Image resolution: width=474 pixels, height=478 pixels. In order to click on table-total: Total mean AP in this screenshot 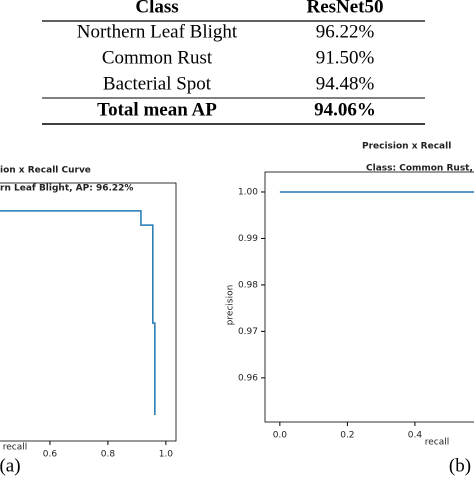, I will do `click(157, 109)`.